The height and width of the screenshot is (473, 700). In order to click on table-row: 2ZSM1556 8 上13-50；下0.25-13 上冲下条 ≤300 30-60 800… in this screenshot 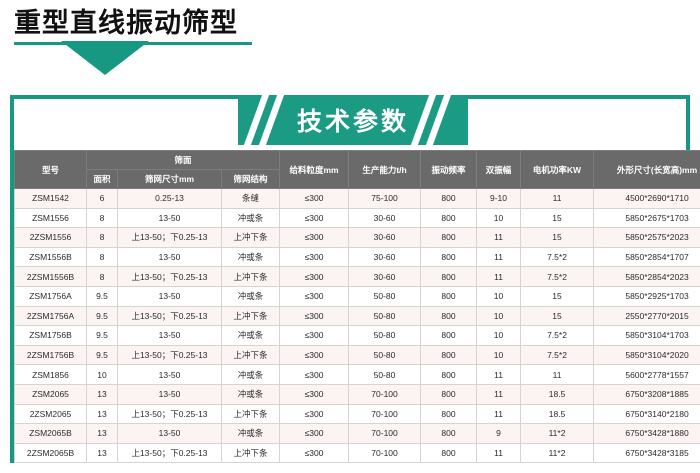, I will do `click(357, 237)`.